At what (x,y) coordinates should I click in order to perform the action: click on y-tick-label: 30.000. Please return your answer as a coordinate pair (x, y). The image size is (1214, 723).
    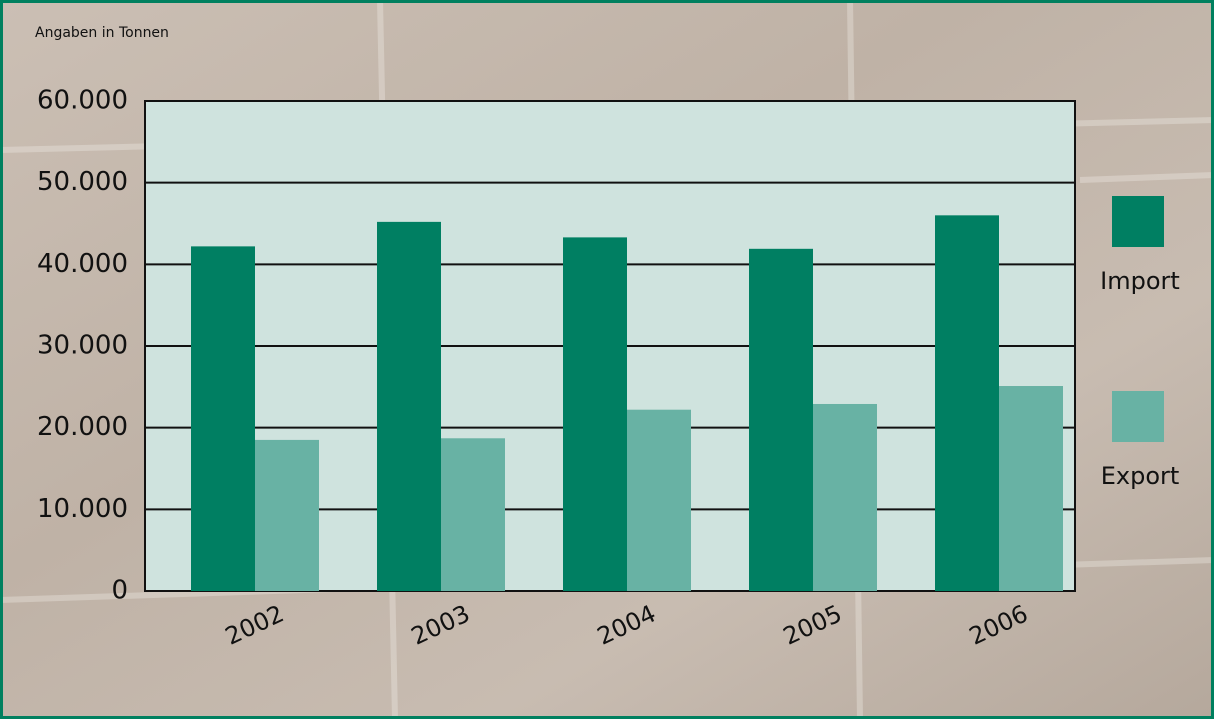
    Looking at the image, I should click on (82, 346).